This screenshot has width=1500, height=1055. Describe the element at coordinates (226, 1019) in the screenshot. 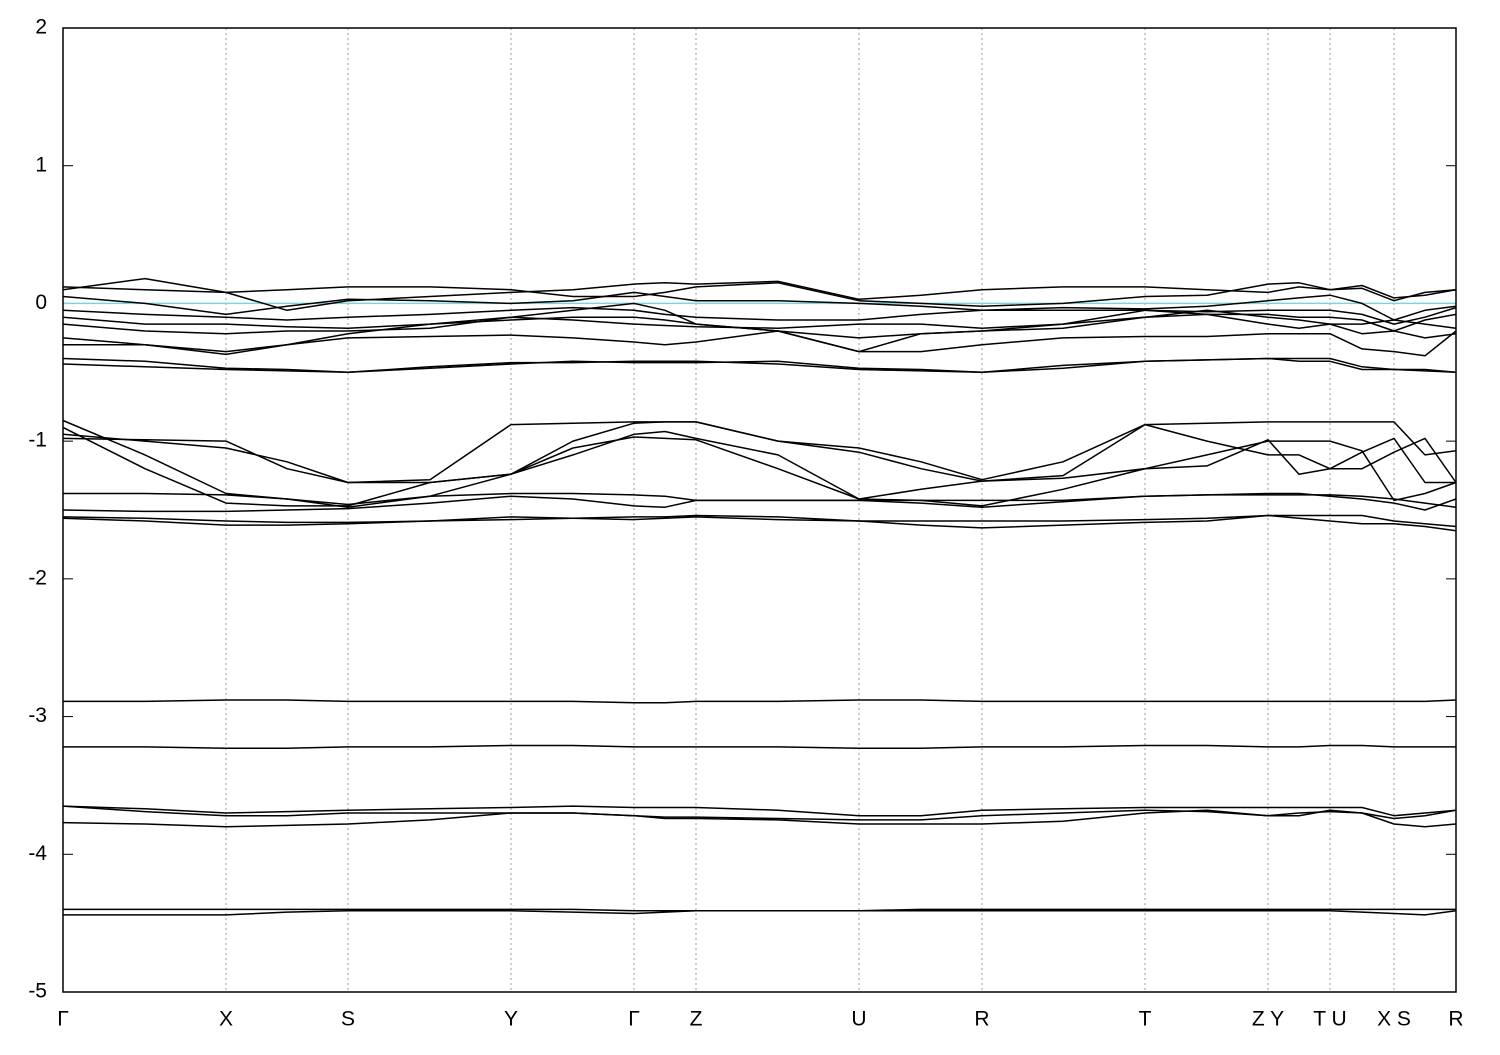

I see `x-tick-label: X` at that location.